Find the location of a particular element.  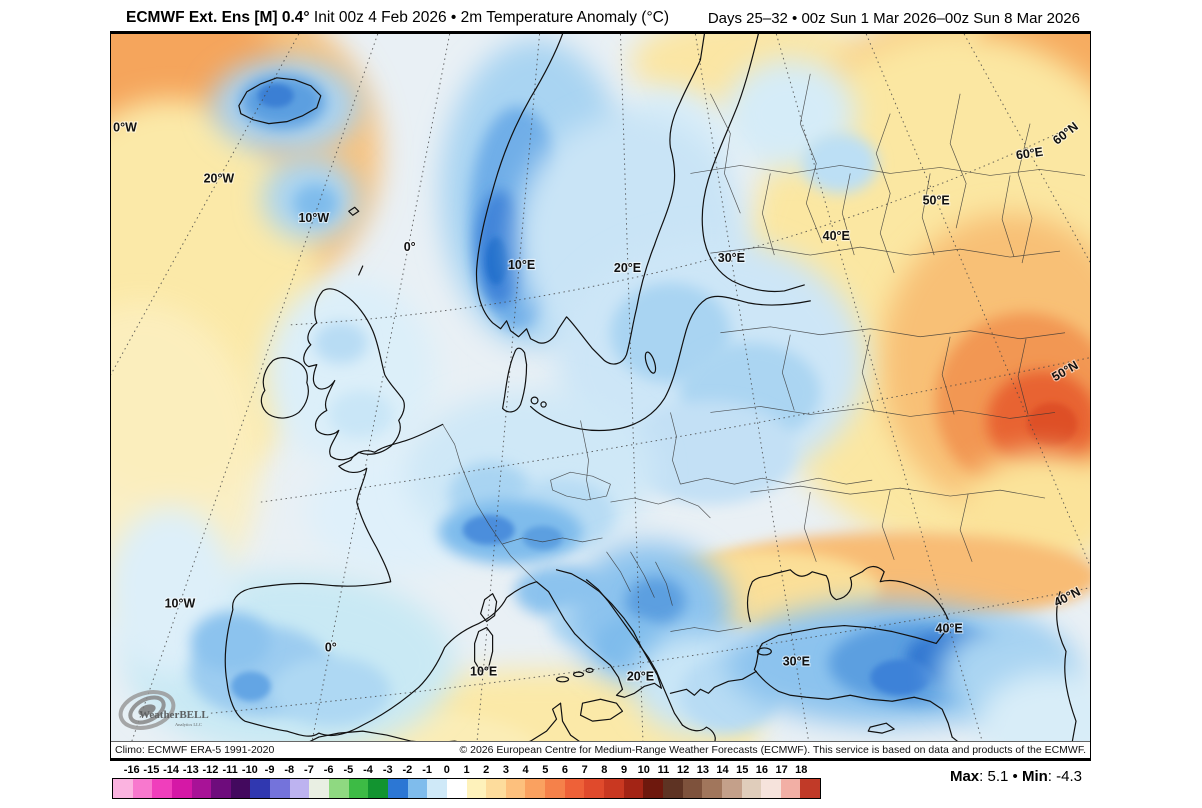

colorbar-tick: -3 is located at coordinates (387, 770).